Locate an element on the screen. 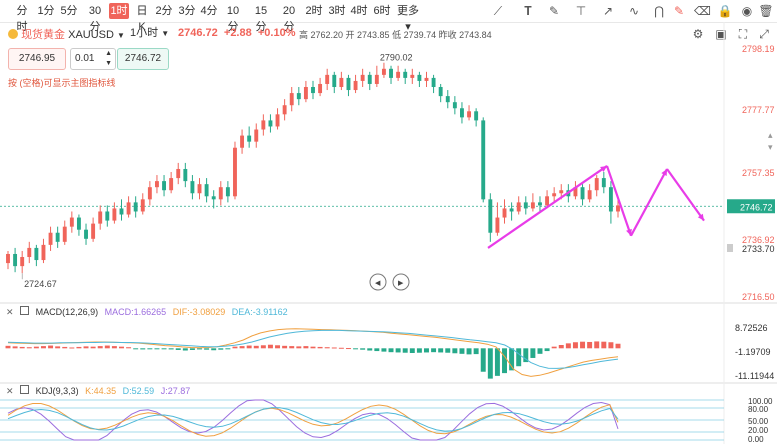 This screenshot has height=444, width=777. timeframe-7: 3分 is located at coordinates (187, 11).